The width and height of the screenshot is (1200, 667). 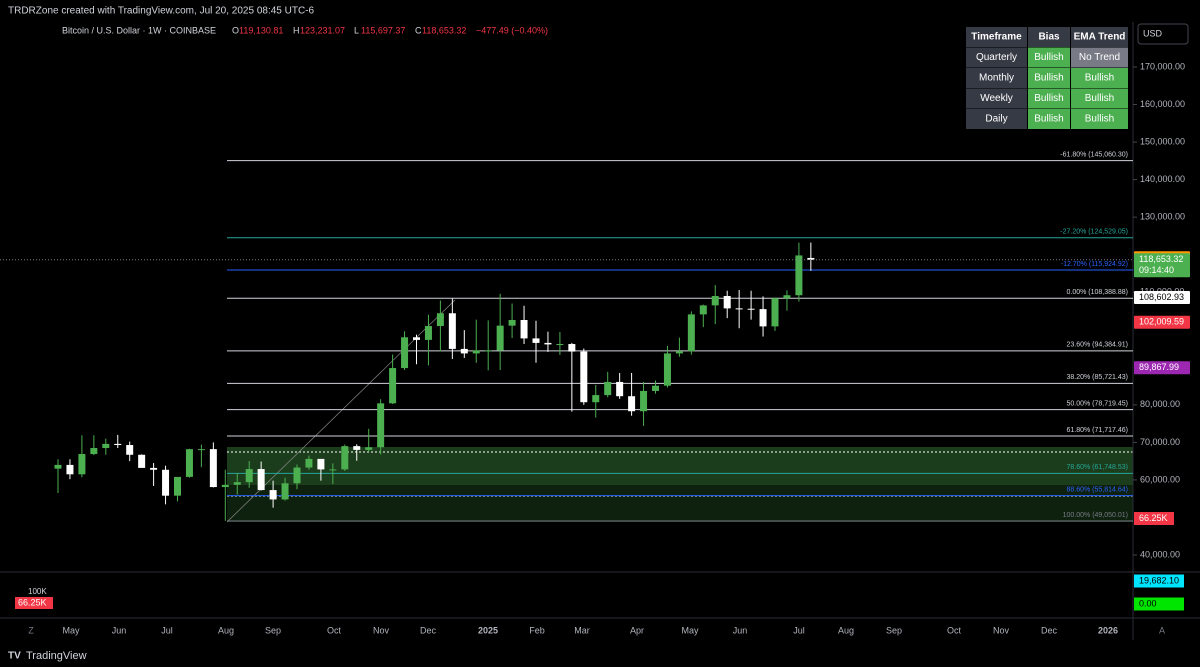 I want to click on y-tick-label: 150,000.00, so click(x=1162, y=141).